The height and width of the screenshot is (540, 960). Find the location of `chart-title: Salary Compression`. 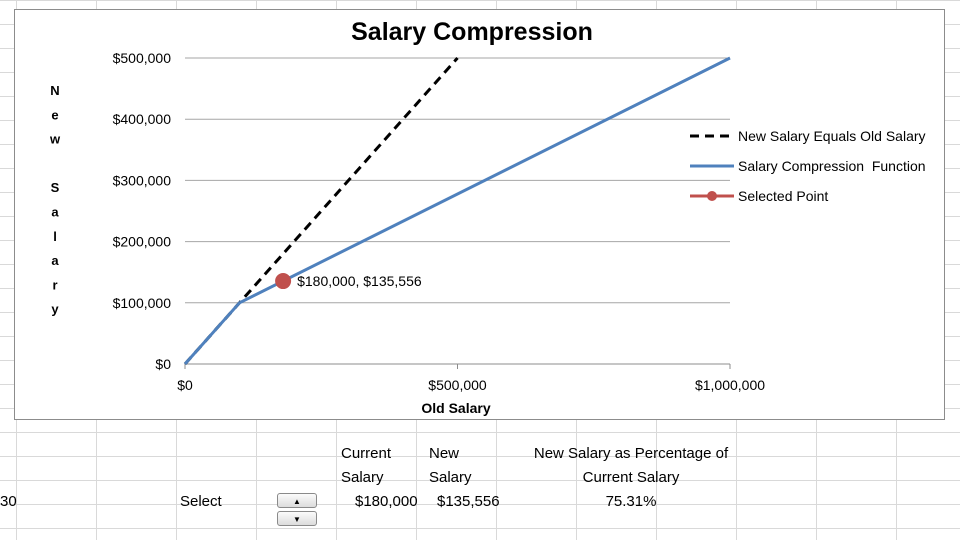

chart-title: Salary Compression is located at coordinates (472, 32).